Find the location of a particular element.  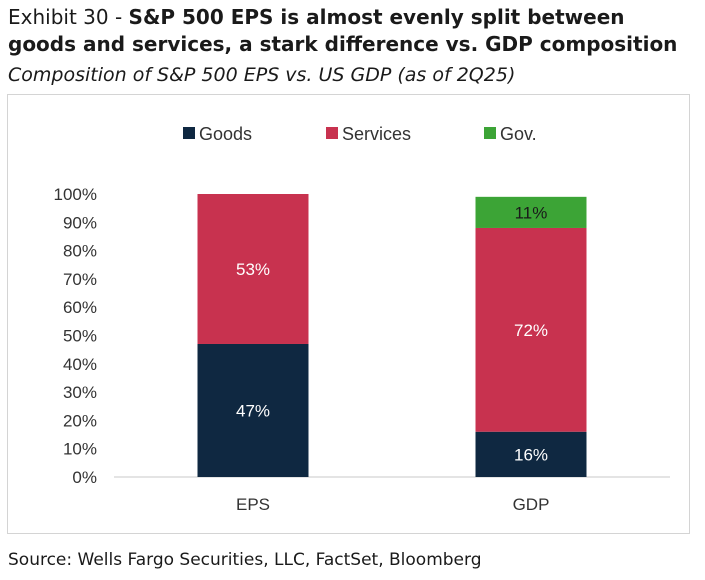

bar-segment-services-gdp is located at coordinates (531, 329).